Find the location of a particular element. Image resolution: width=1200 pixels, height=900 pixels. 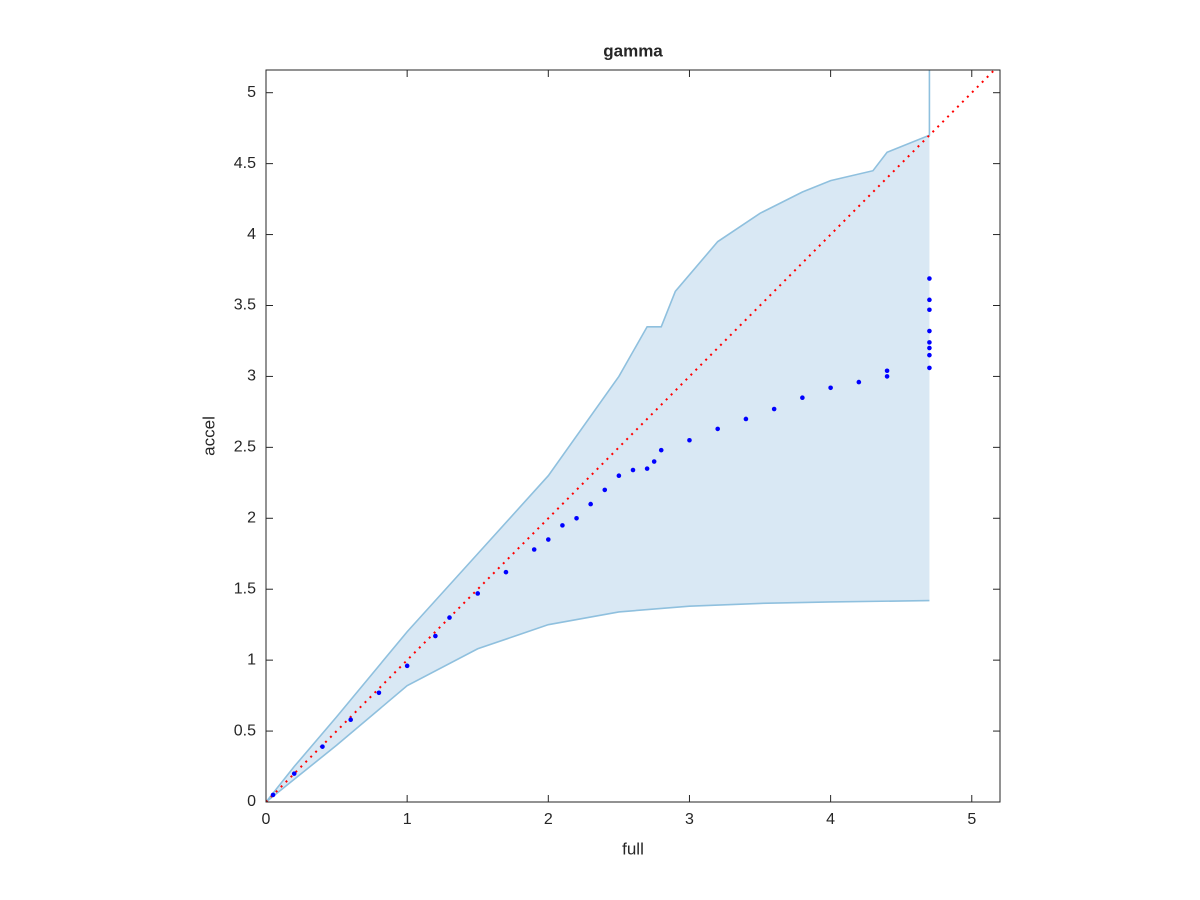

y-axis-label: accel is located at coordinates (208, 436).